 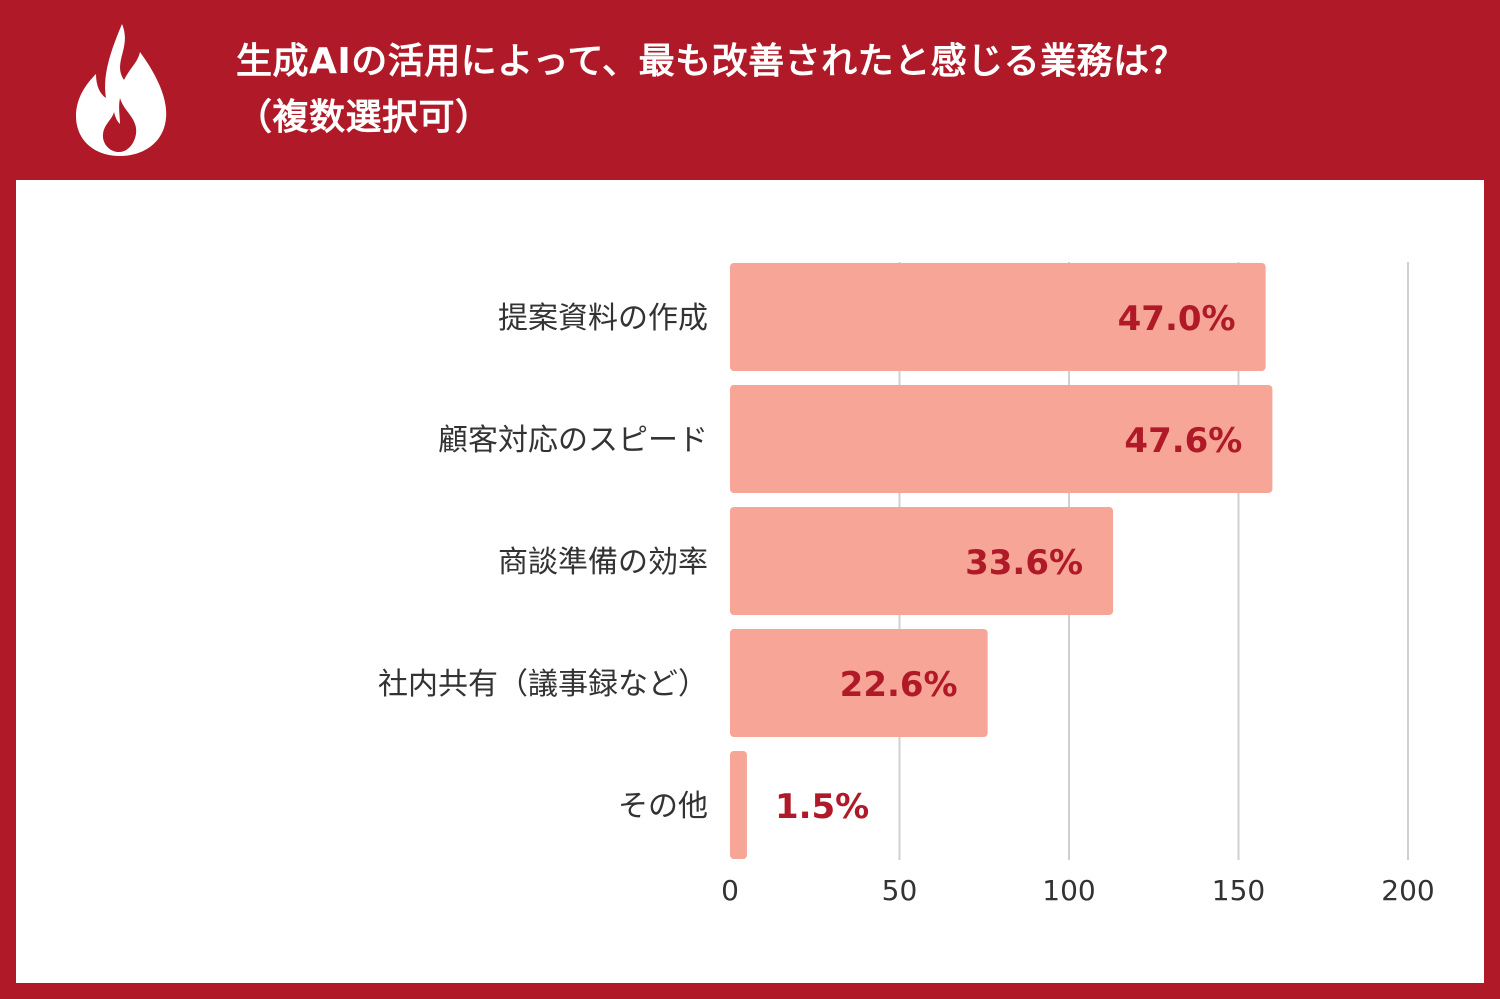 I want to click on x-tick-label-200: 200, so click(x=1407, y=890).